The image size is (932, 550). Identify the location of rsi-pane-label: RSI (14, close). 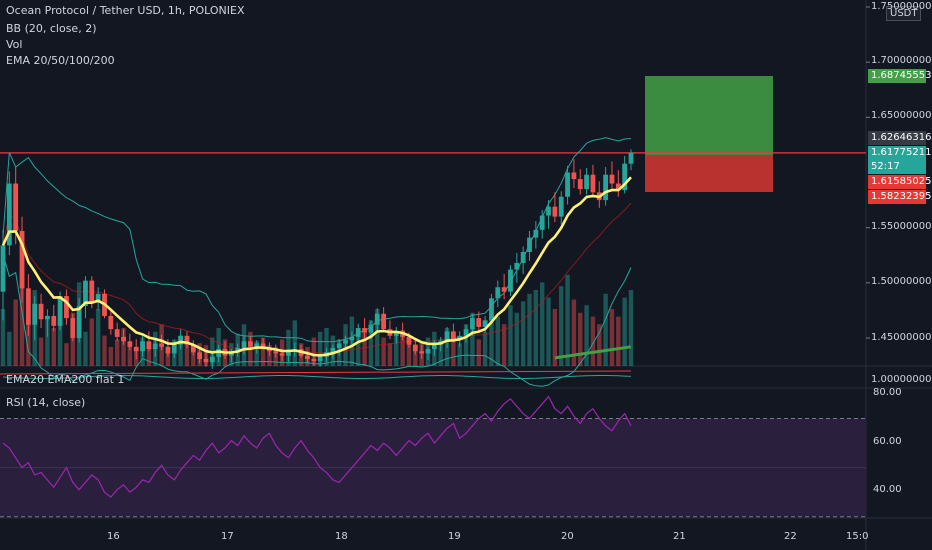
(46, 402).